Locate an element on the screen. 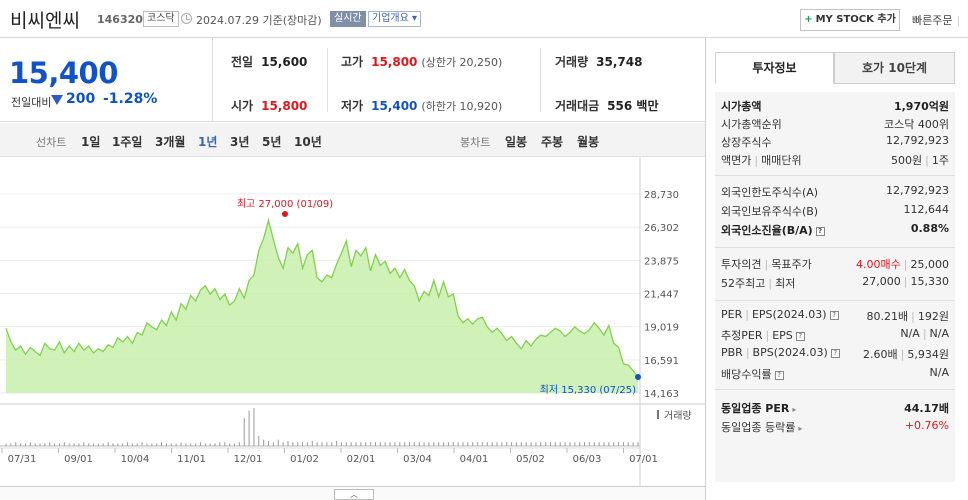 This screenshot has width=968, height=500. tab-1w: 1주일 is located at coordinates (127, 142).